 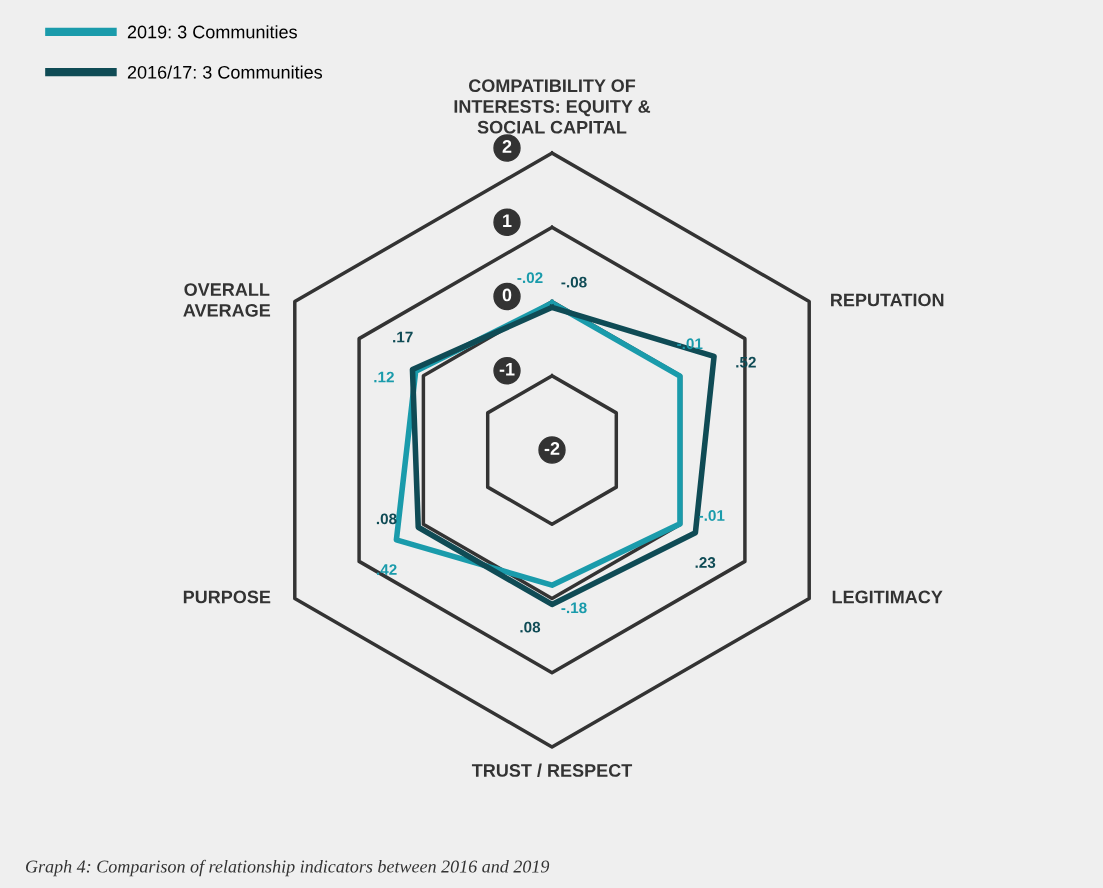 I want to click on spoke-label: LEGITIMACY, so click(x=887, y=597).